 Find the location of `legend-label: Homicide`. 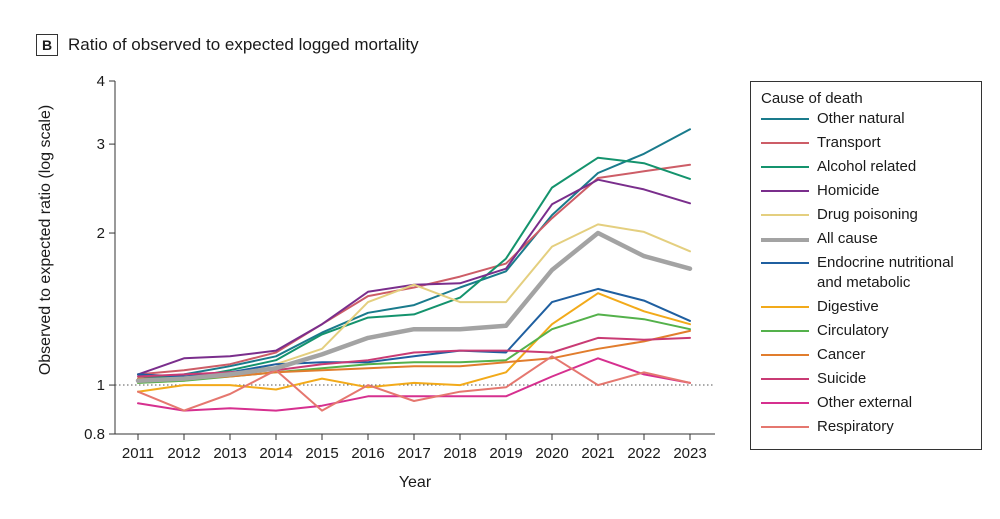

legend-label: Homicide is located at coordinates (848, 190).